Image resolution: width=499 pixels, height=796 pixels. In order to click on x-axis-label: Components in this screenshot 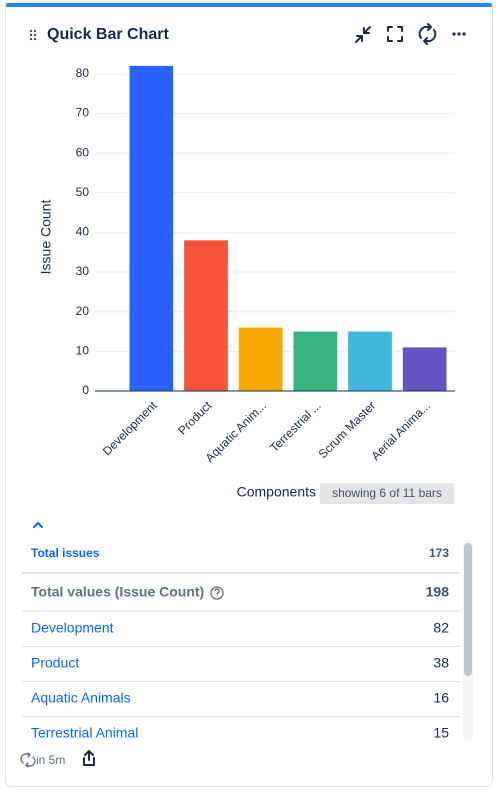, I will do `click(276, 492)`.